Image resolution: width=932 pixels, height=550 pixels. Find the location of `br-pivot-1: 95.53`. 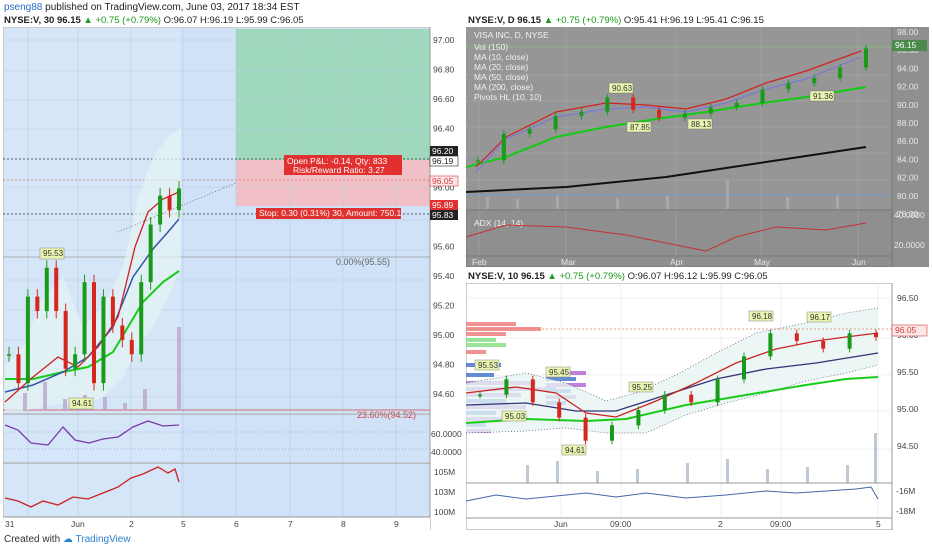

br-pivot-1: 95.53 is located at coordinates (488, 365).